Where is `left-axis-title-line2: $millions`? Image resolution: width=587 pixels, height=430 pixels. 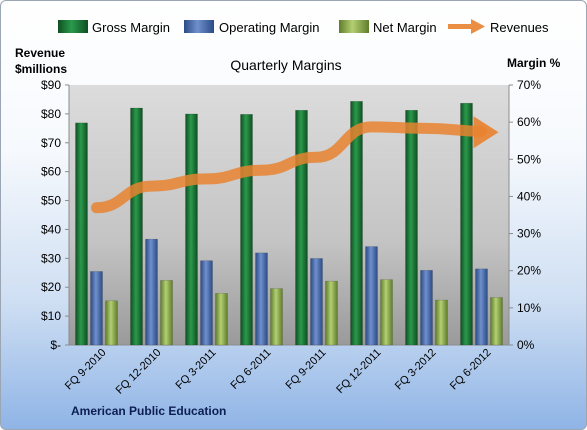
left-axis-title-line2: $millions is located at coordinates (41, 69).